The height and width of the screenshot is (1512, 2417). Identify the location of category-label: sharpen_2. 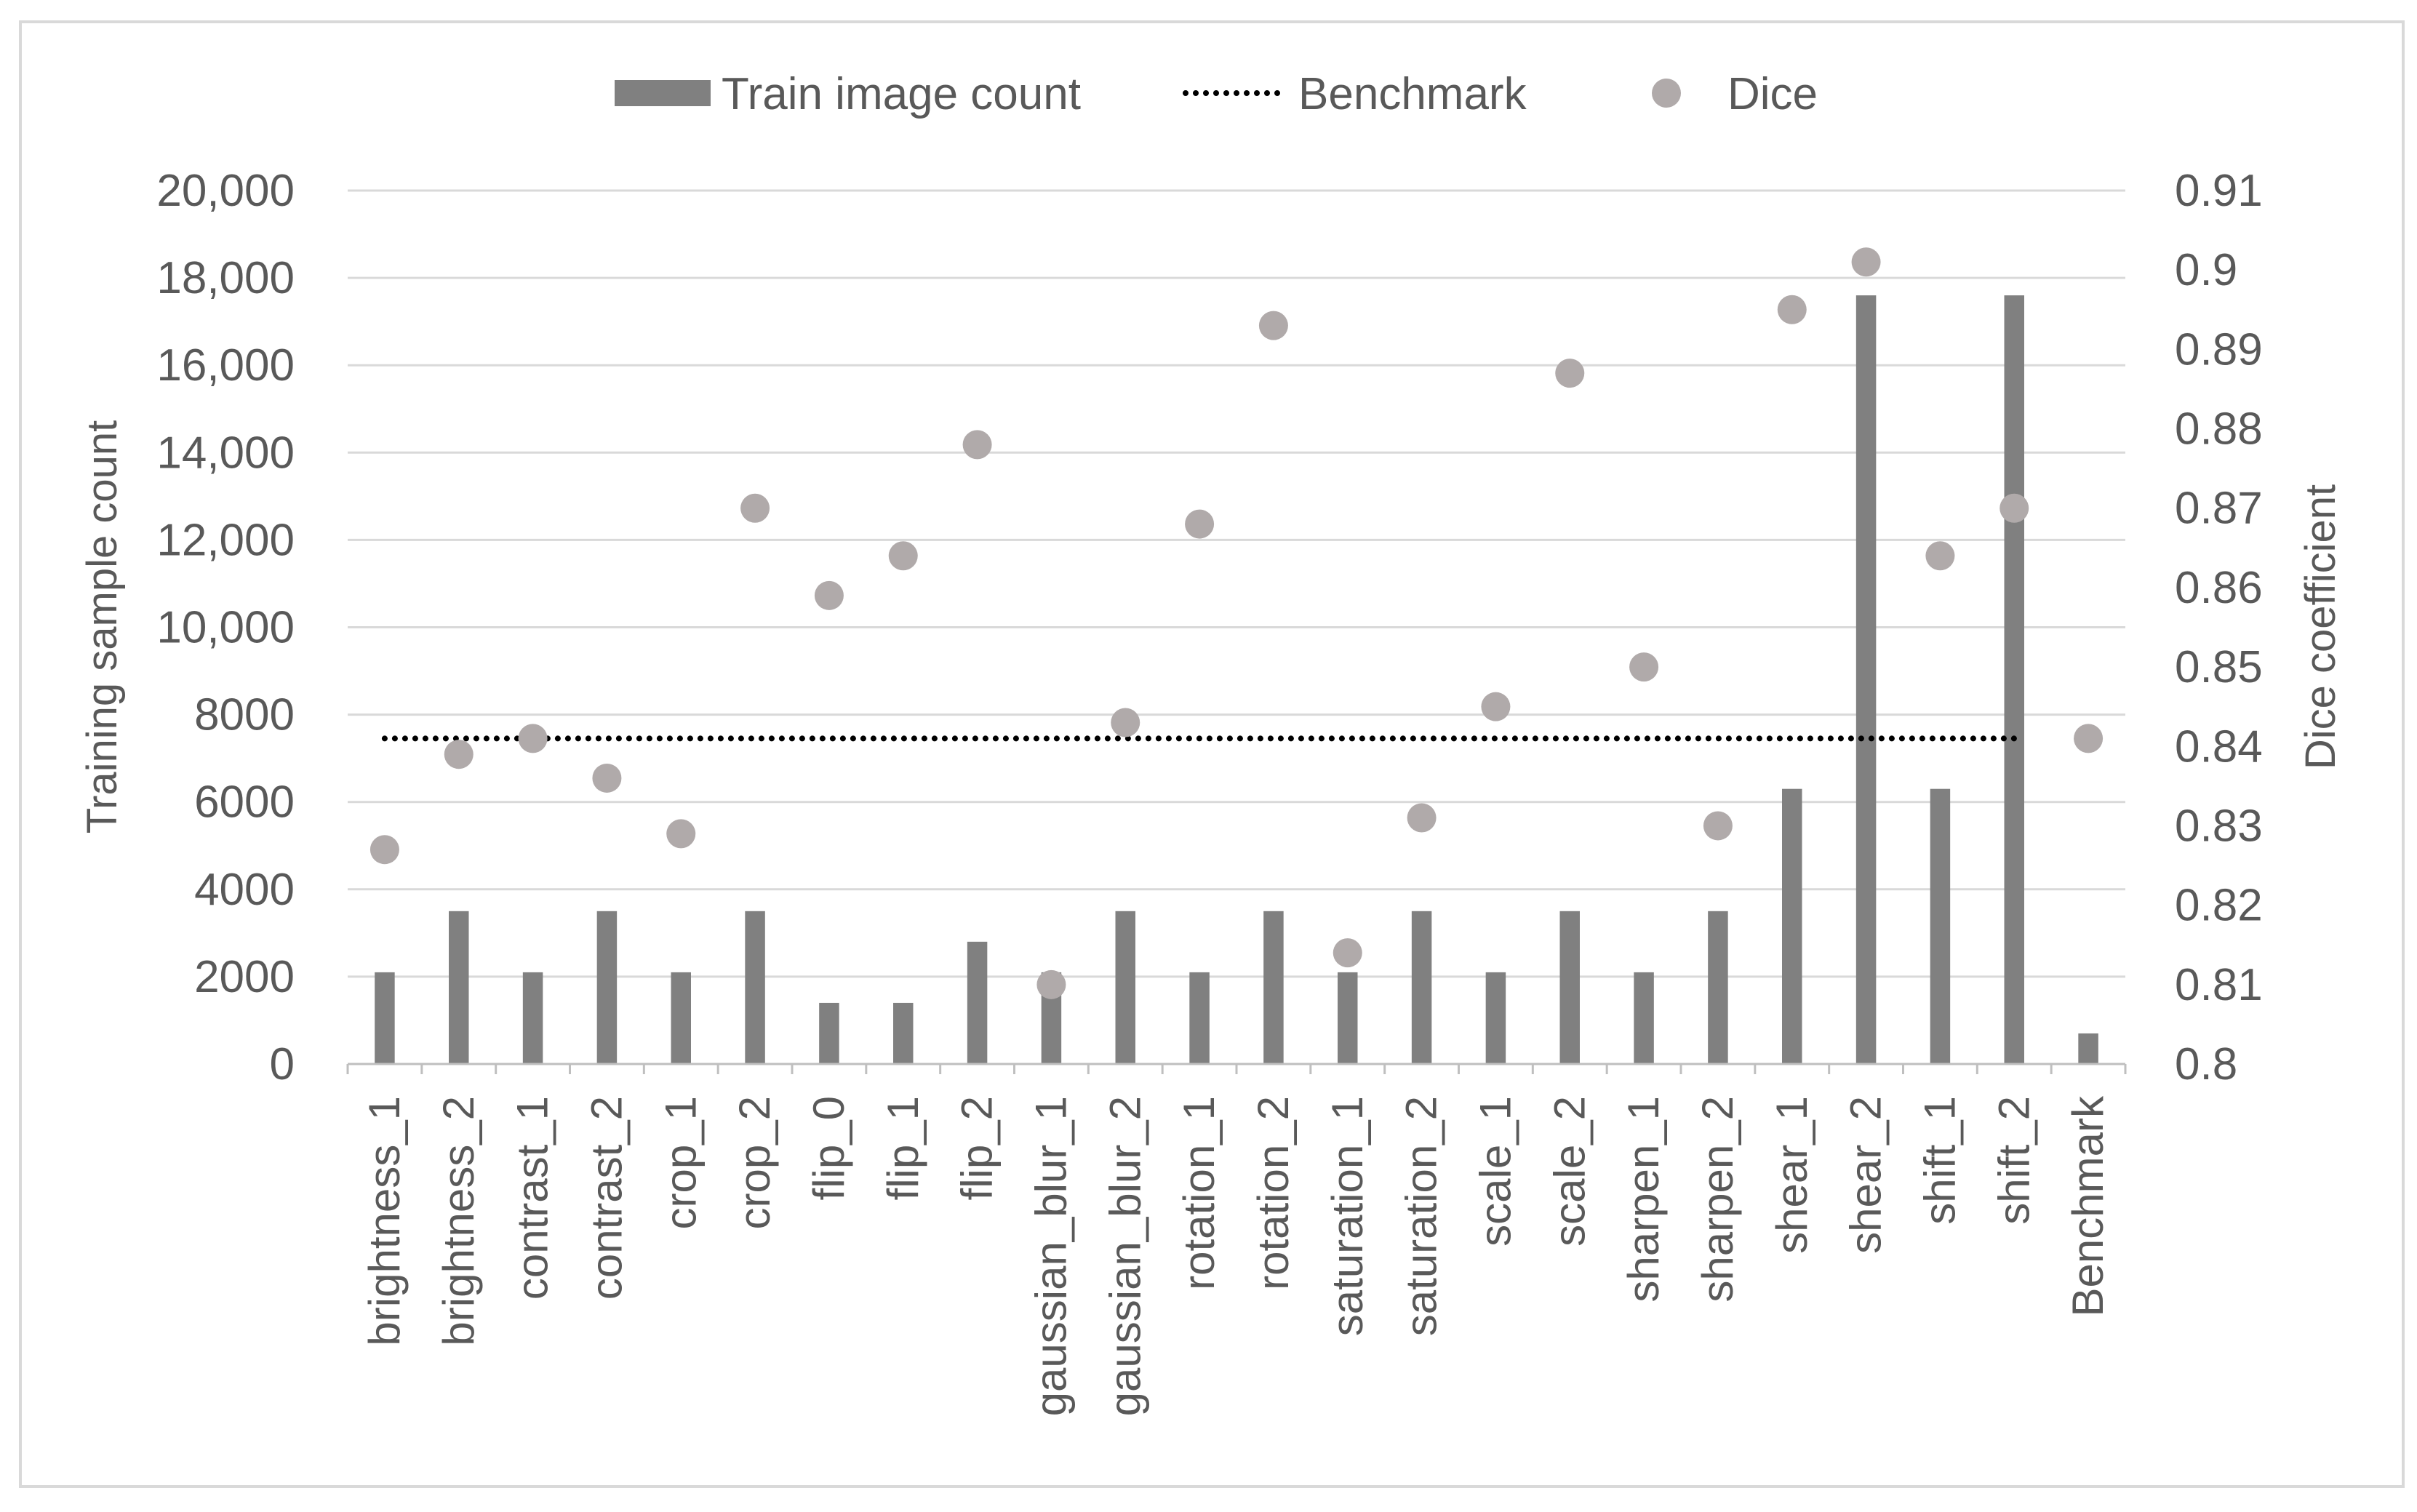
(1717, 1199).